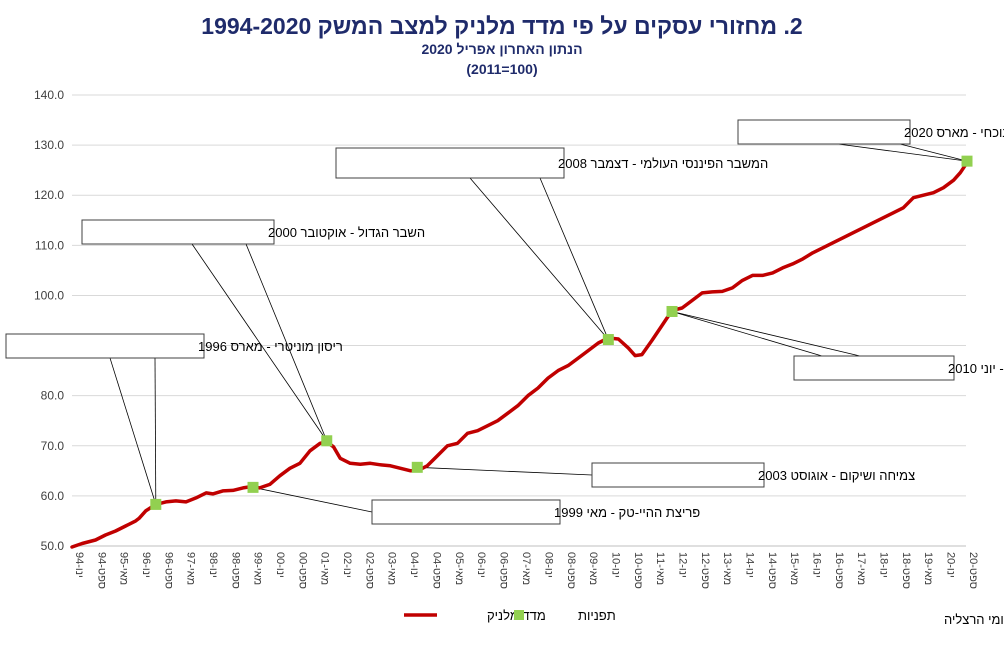 This screenshot has width=1004, height=662. What do you see at coordinates (101, 570) in the screenshot?
I see `x-tick-label: ספט-94` at bounding box center [101, 570].